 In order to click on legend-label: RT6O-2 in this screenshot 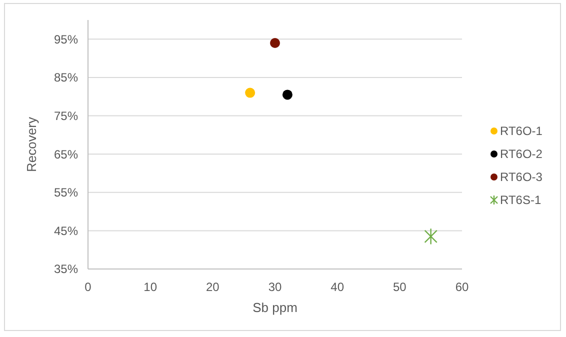, I will do `click(521, 154)`.